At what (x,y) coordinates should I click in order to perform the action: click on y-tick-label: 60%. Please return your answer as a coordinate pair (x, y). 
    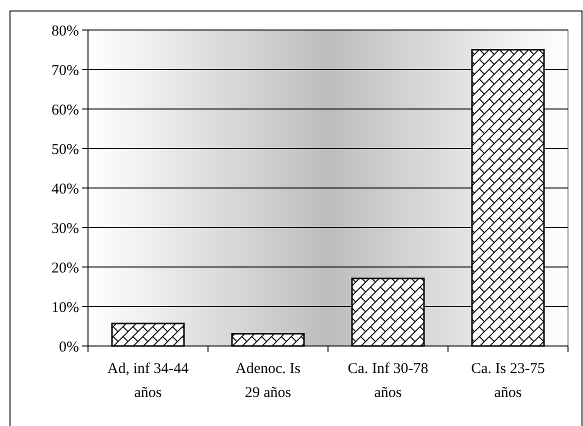
    Looking at the image, I should click on (65, 110).